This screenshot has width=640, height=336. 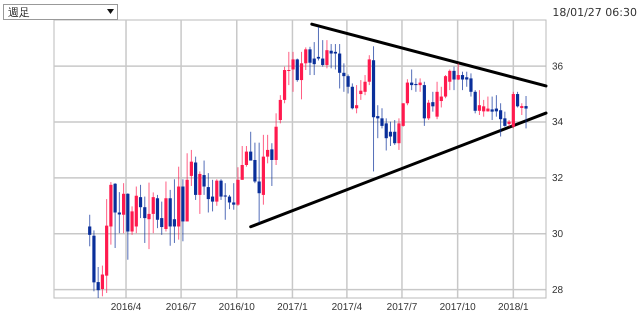 I want to click on x-tick-label: 2017/1, so click(x=292, y=308).